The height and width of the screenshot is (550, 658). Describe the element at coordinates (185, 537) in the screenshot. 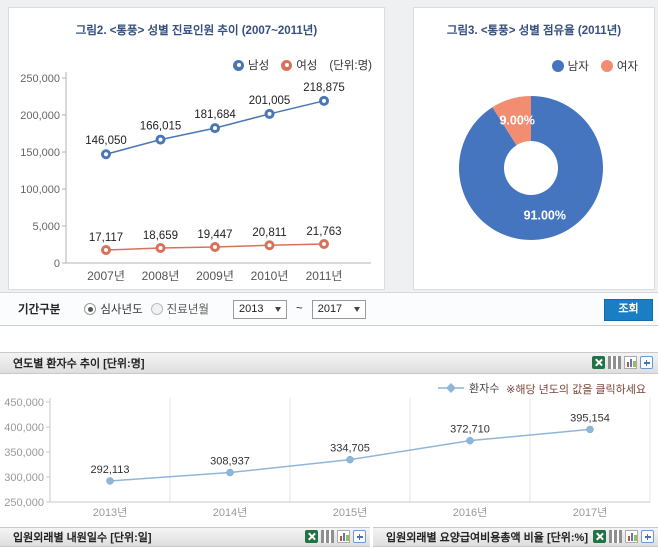

I see `visit-days-header: 입원외래별 내원일수 [단위:일]` at that location.